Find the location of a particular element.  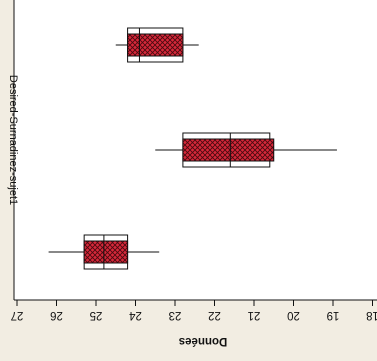

x-tick-label: 23 is located at coordinates (175, 315).